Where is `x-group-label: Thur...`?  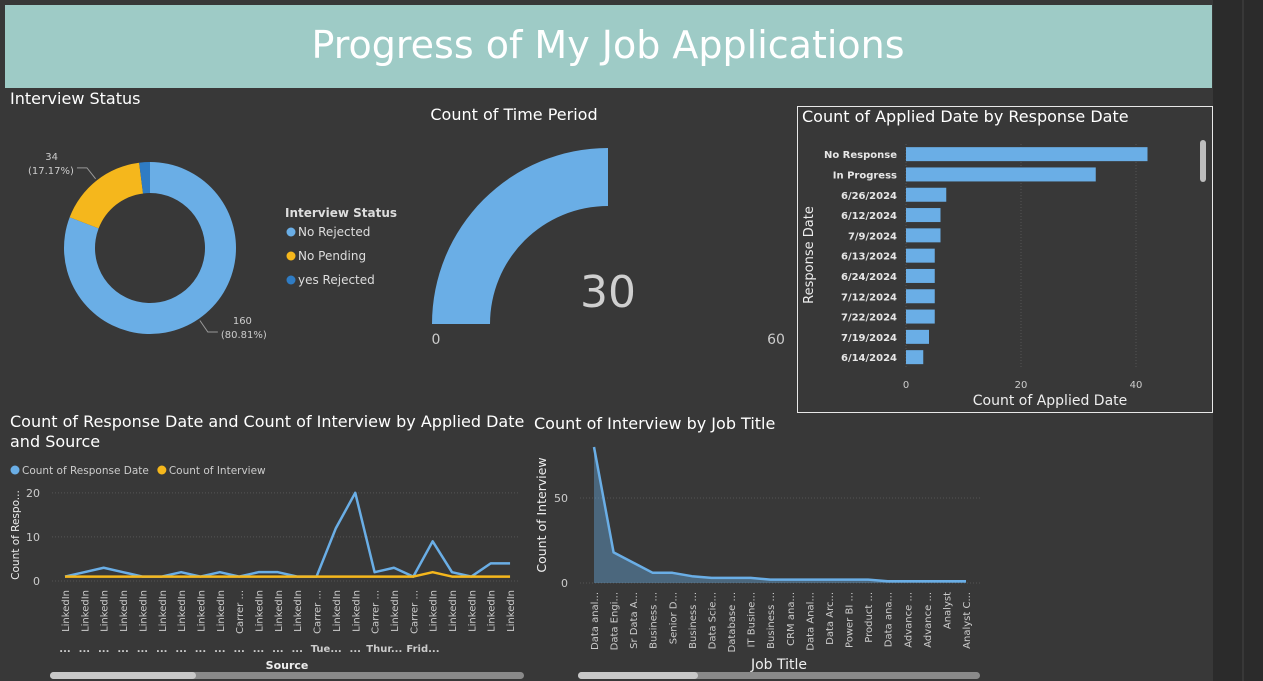
x-group-label: Thur... is located at coordinates (384, 649).